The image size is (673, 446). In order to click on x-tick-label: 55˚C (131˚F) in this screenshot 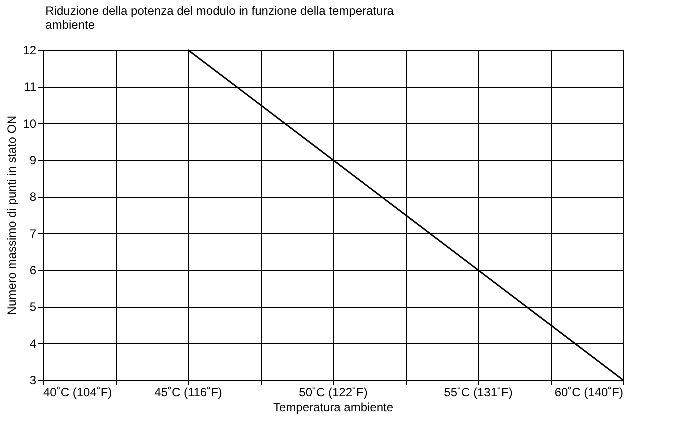, I will do `click(478, 393)`.